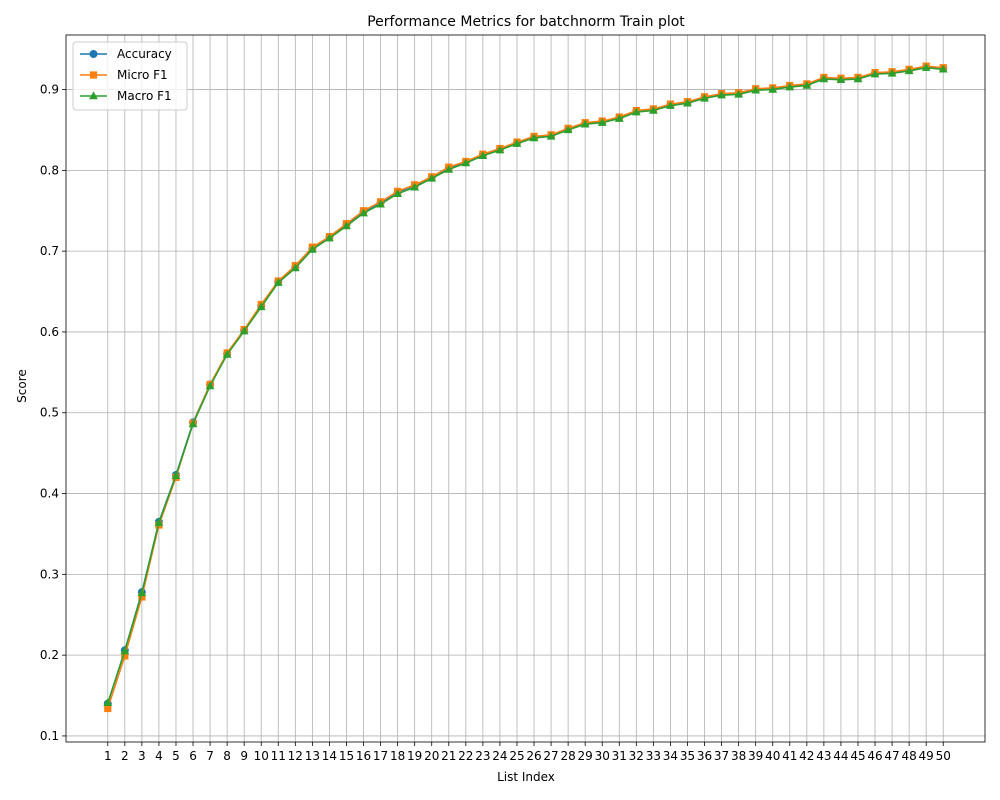  I want to click on legend-marker-micro-f1, so click(93, 75).